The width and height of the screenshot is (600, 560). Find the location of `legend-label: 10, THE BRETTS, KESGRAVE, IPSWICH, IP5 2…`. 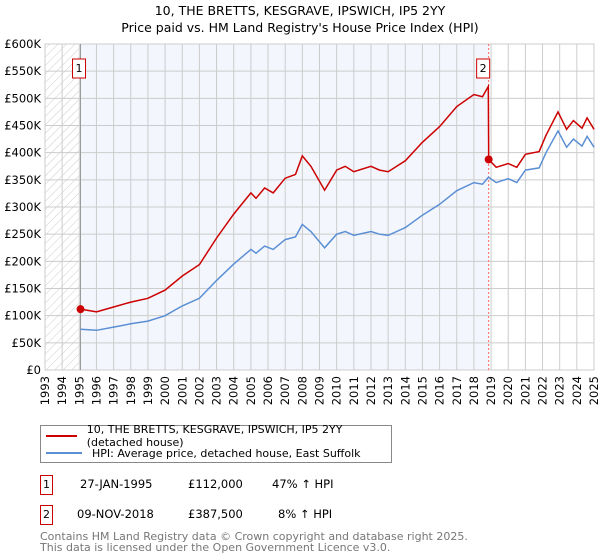

legend-label: 10, THE BRETTS, KESGRAVE, IPSWICH, IP5 2… is located at coordinates (214, 436).